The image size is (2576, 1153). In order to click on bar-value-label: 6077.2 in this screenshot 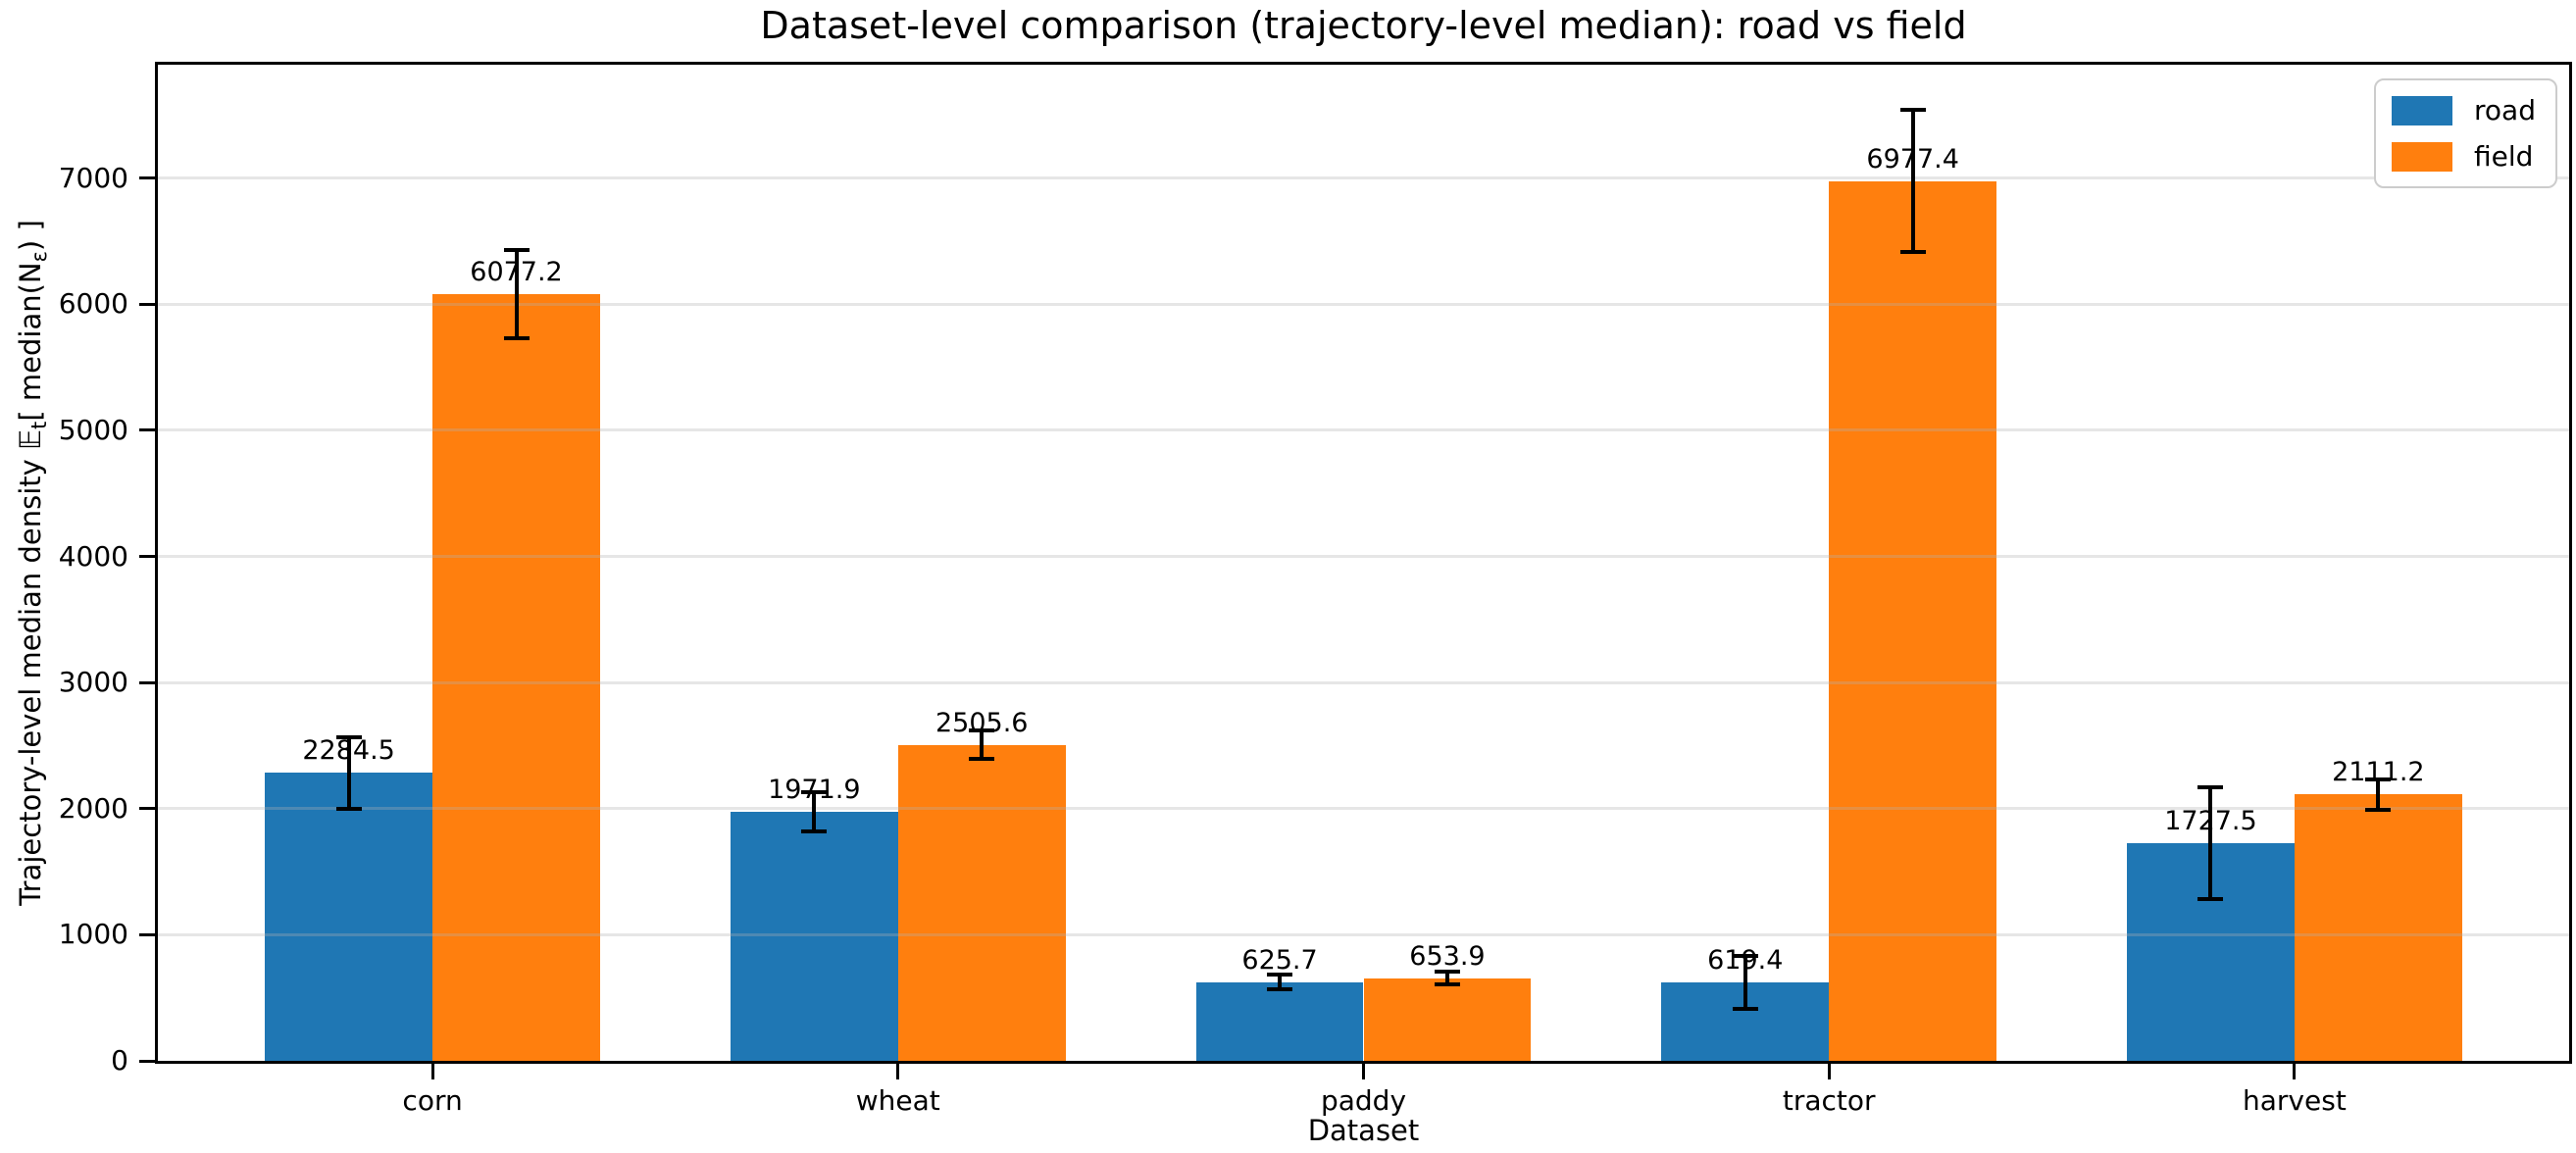, I will do `click(516, 272)`.